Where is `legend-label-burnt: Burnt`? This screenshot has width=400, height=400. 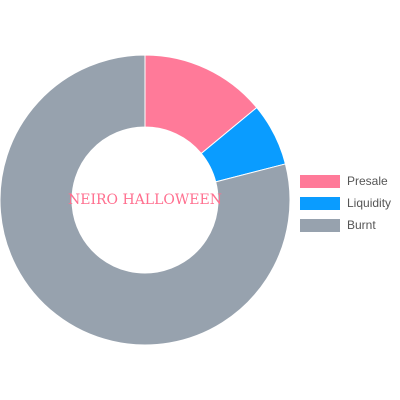 legend-label-burnt: Burnt is located at coordinates (361, 225).